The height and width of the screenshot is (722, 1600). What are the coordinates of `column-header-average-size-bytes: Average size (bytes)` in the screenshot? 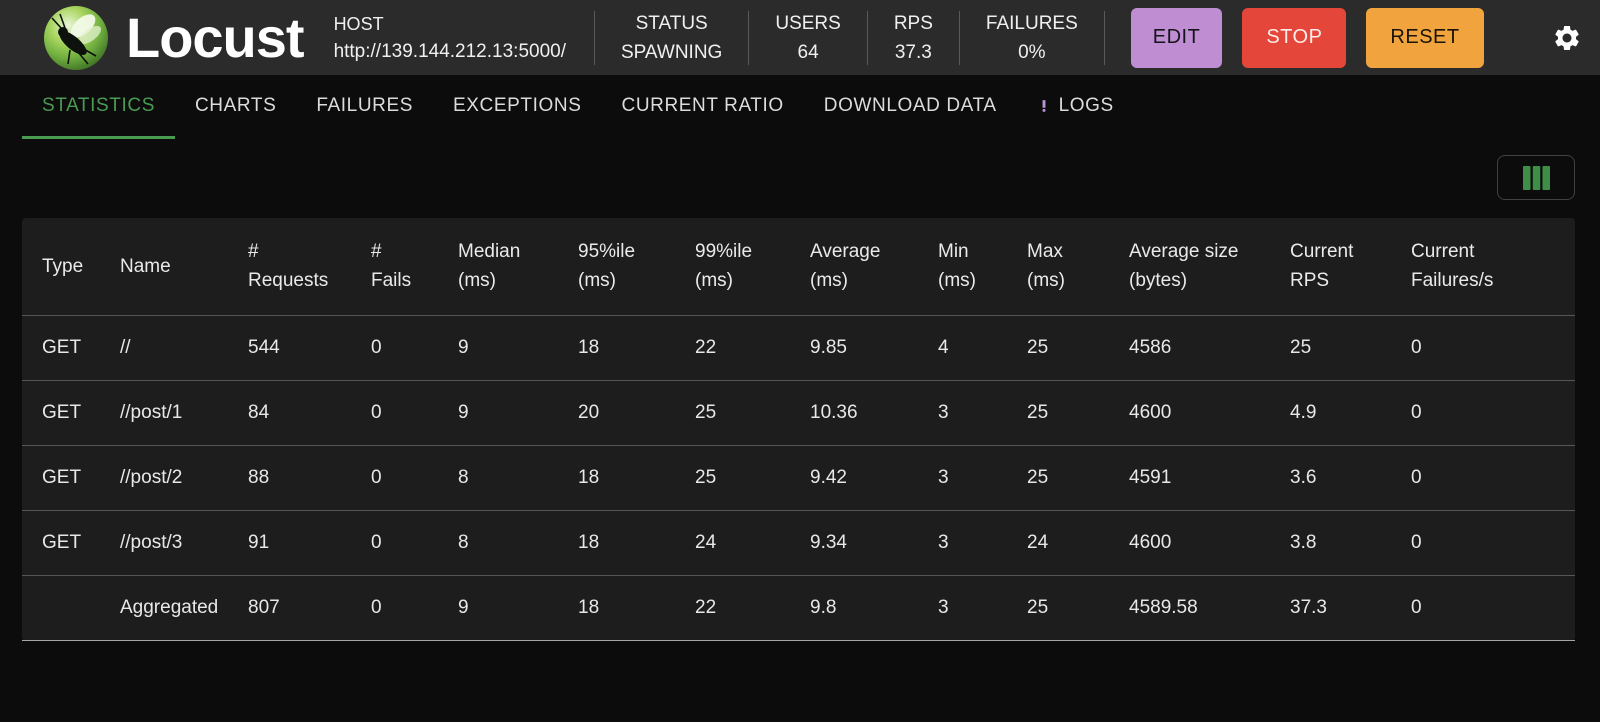 It's located at (1209, 267).